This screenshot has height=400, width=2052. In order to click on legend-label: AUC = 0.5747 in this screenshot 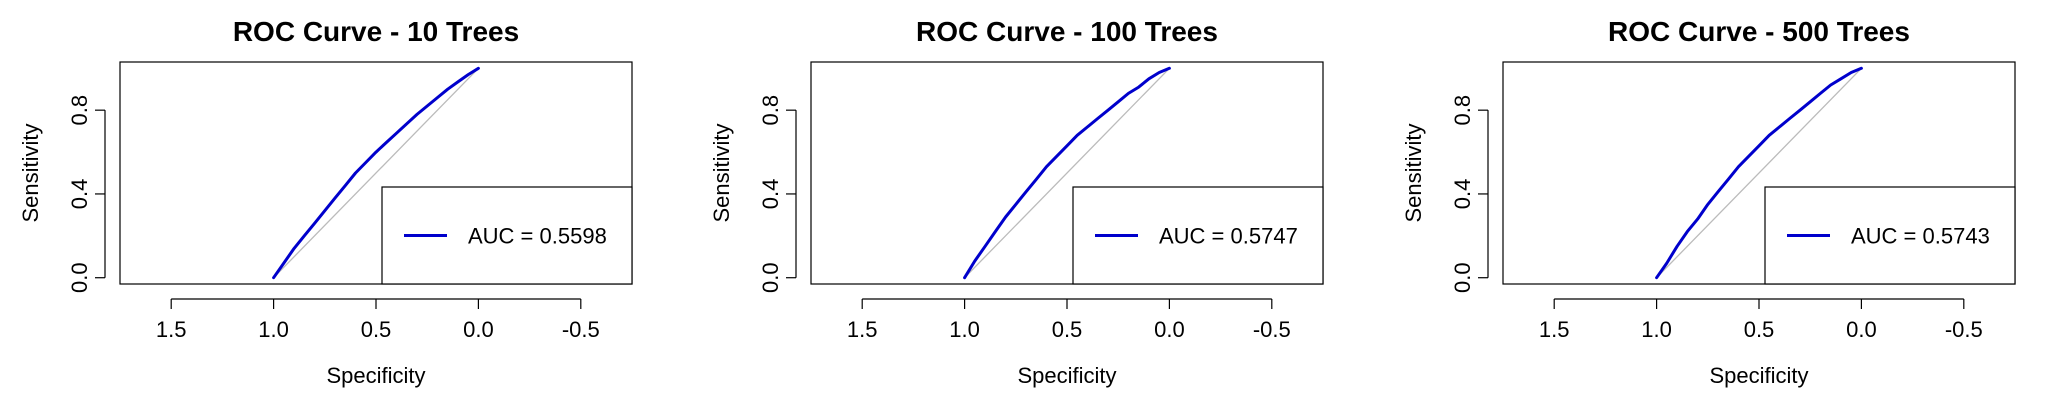, I will do `click(1228, 236)`.